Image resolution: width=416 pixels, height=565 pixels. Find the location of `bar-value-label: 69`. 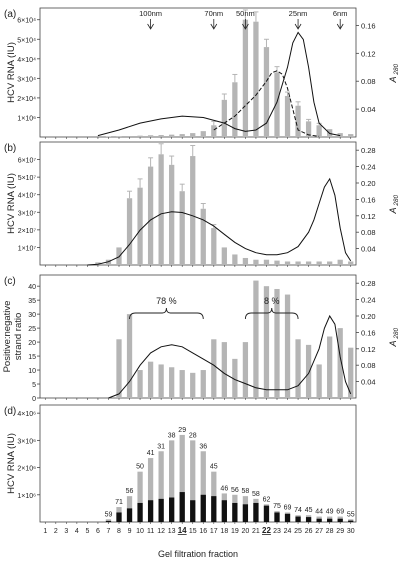

bar-value-label: 69 is located at coordinates (288, 507).